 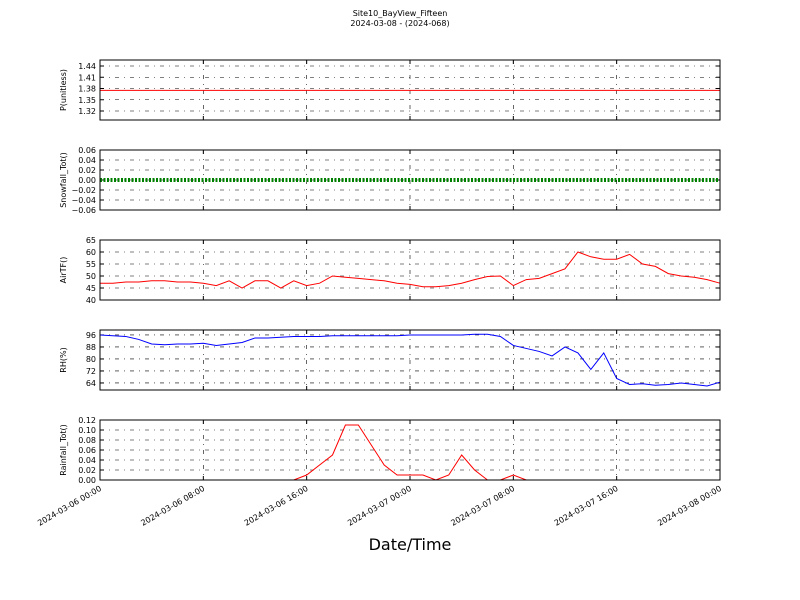 What do you see at coordinates (83, 190) in the screenshot?
I see `y-tick-label: −0.02` at bounding box center [83, 190].